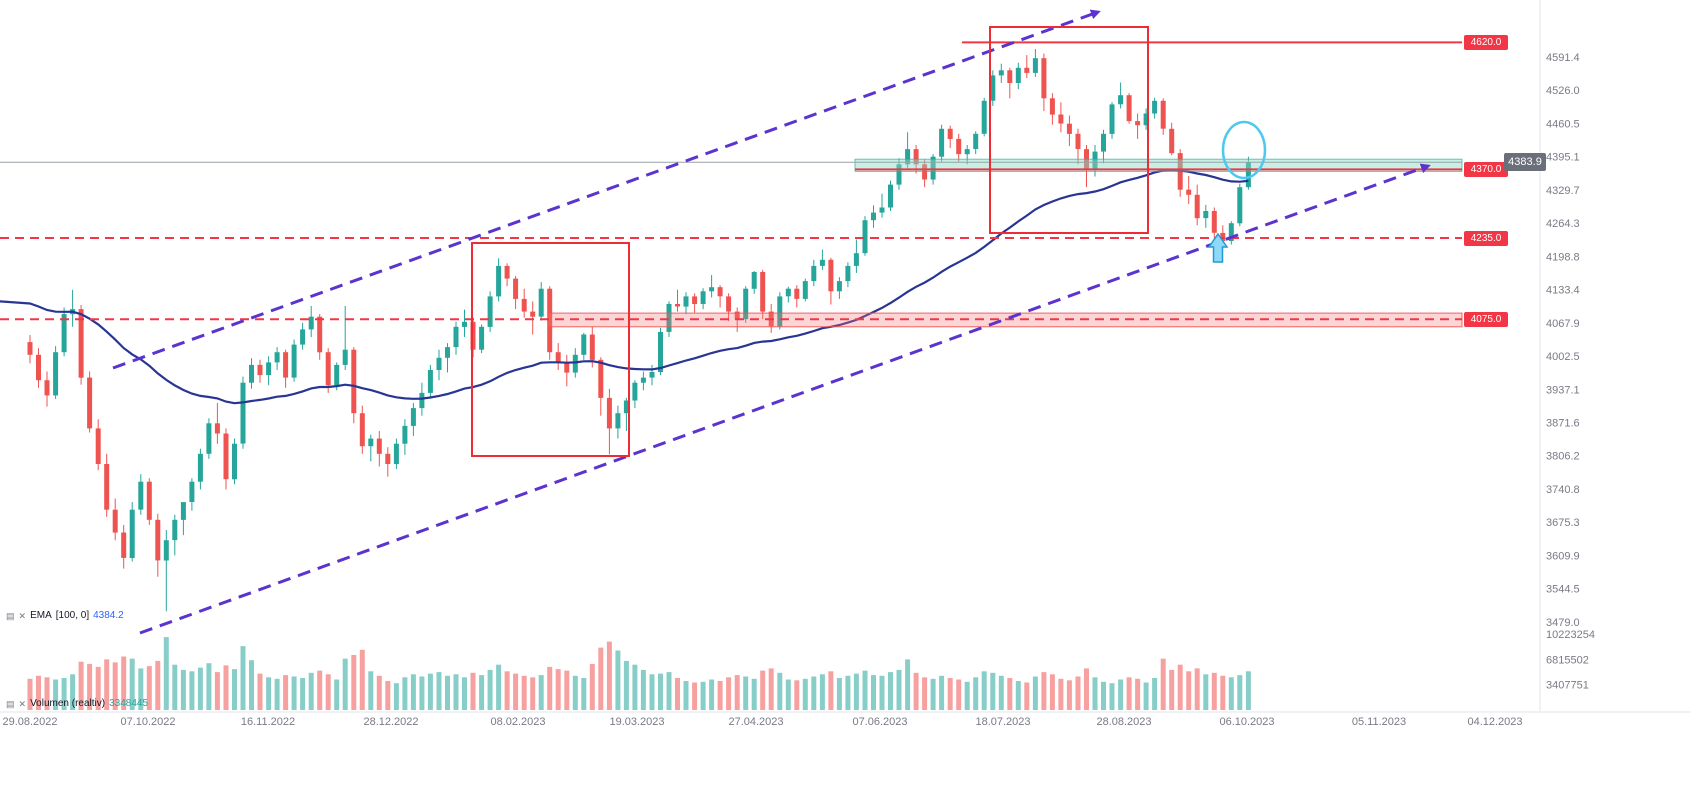 The image size is (1691, 795). Describe the element at coordinates (1563, 224) in the screenshot. I see `price-axis-label: 4264.3` at that location.